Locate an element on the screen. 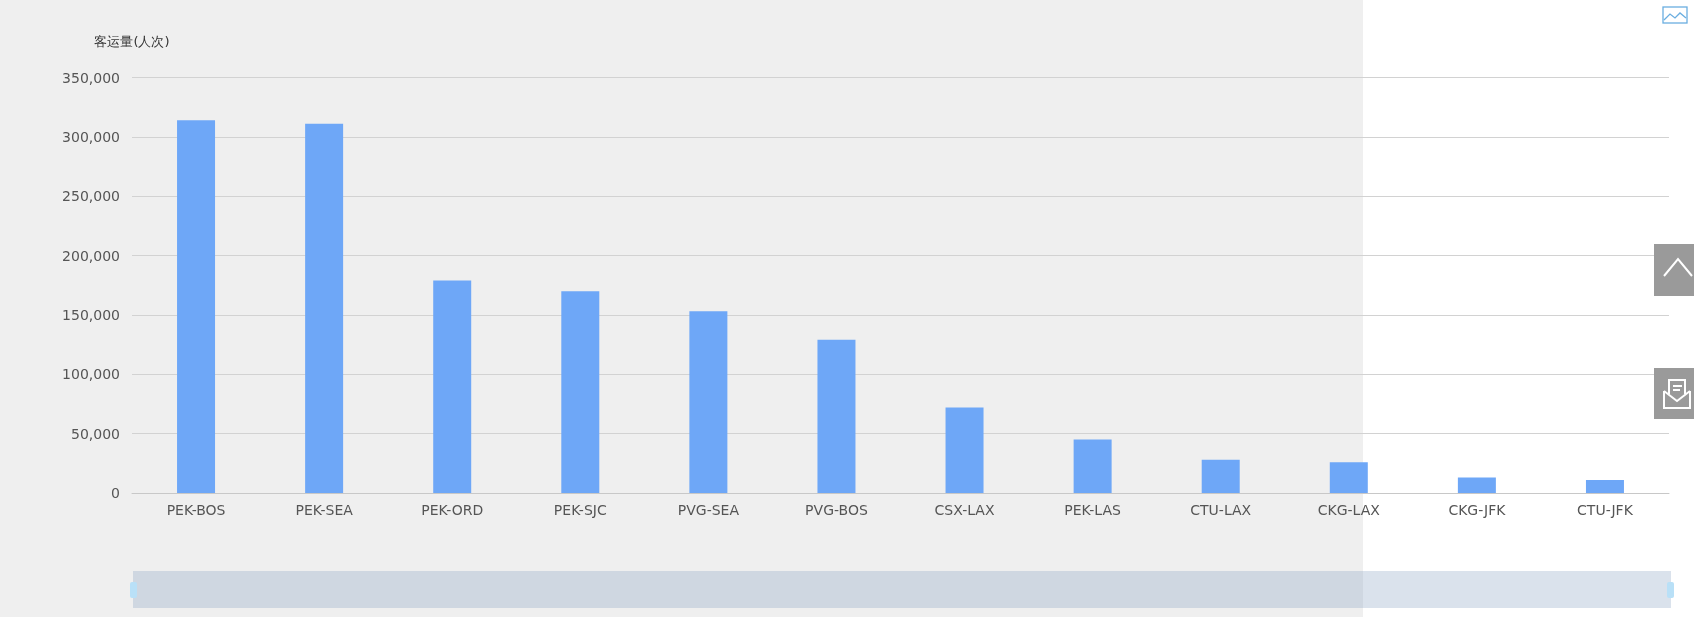  y-tick-label: 100,000 is located at coordinates (91, 374).